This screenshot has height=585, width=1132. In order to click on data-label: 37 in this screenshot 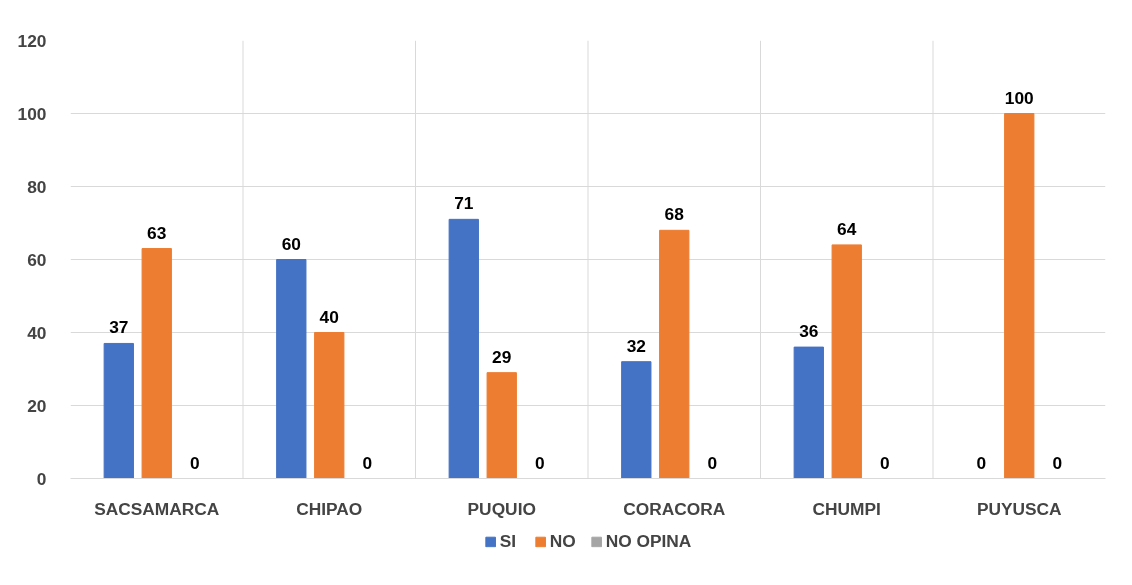, I will do `click(119, 327)`.